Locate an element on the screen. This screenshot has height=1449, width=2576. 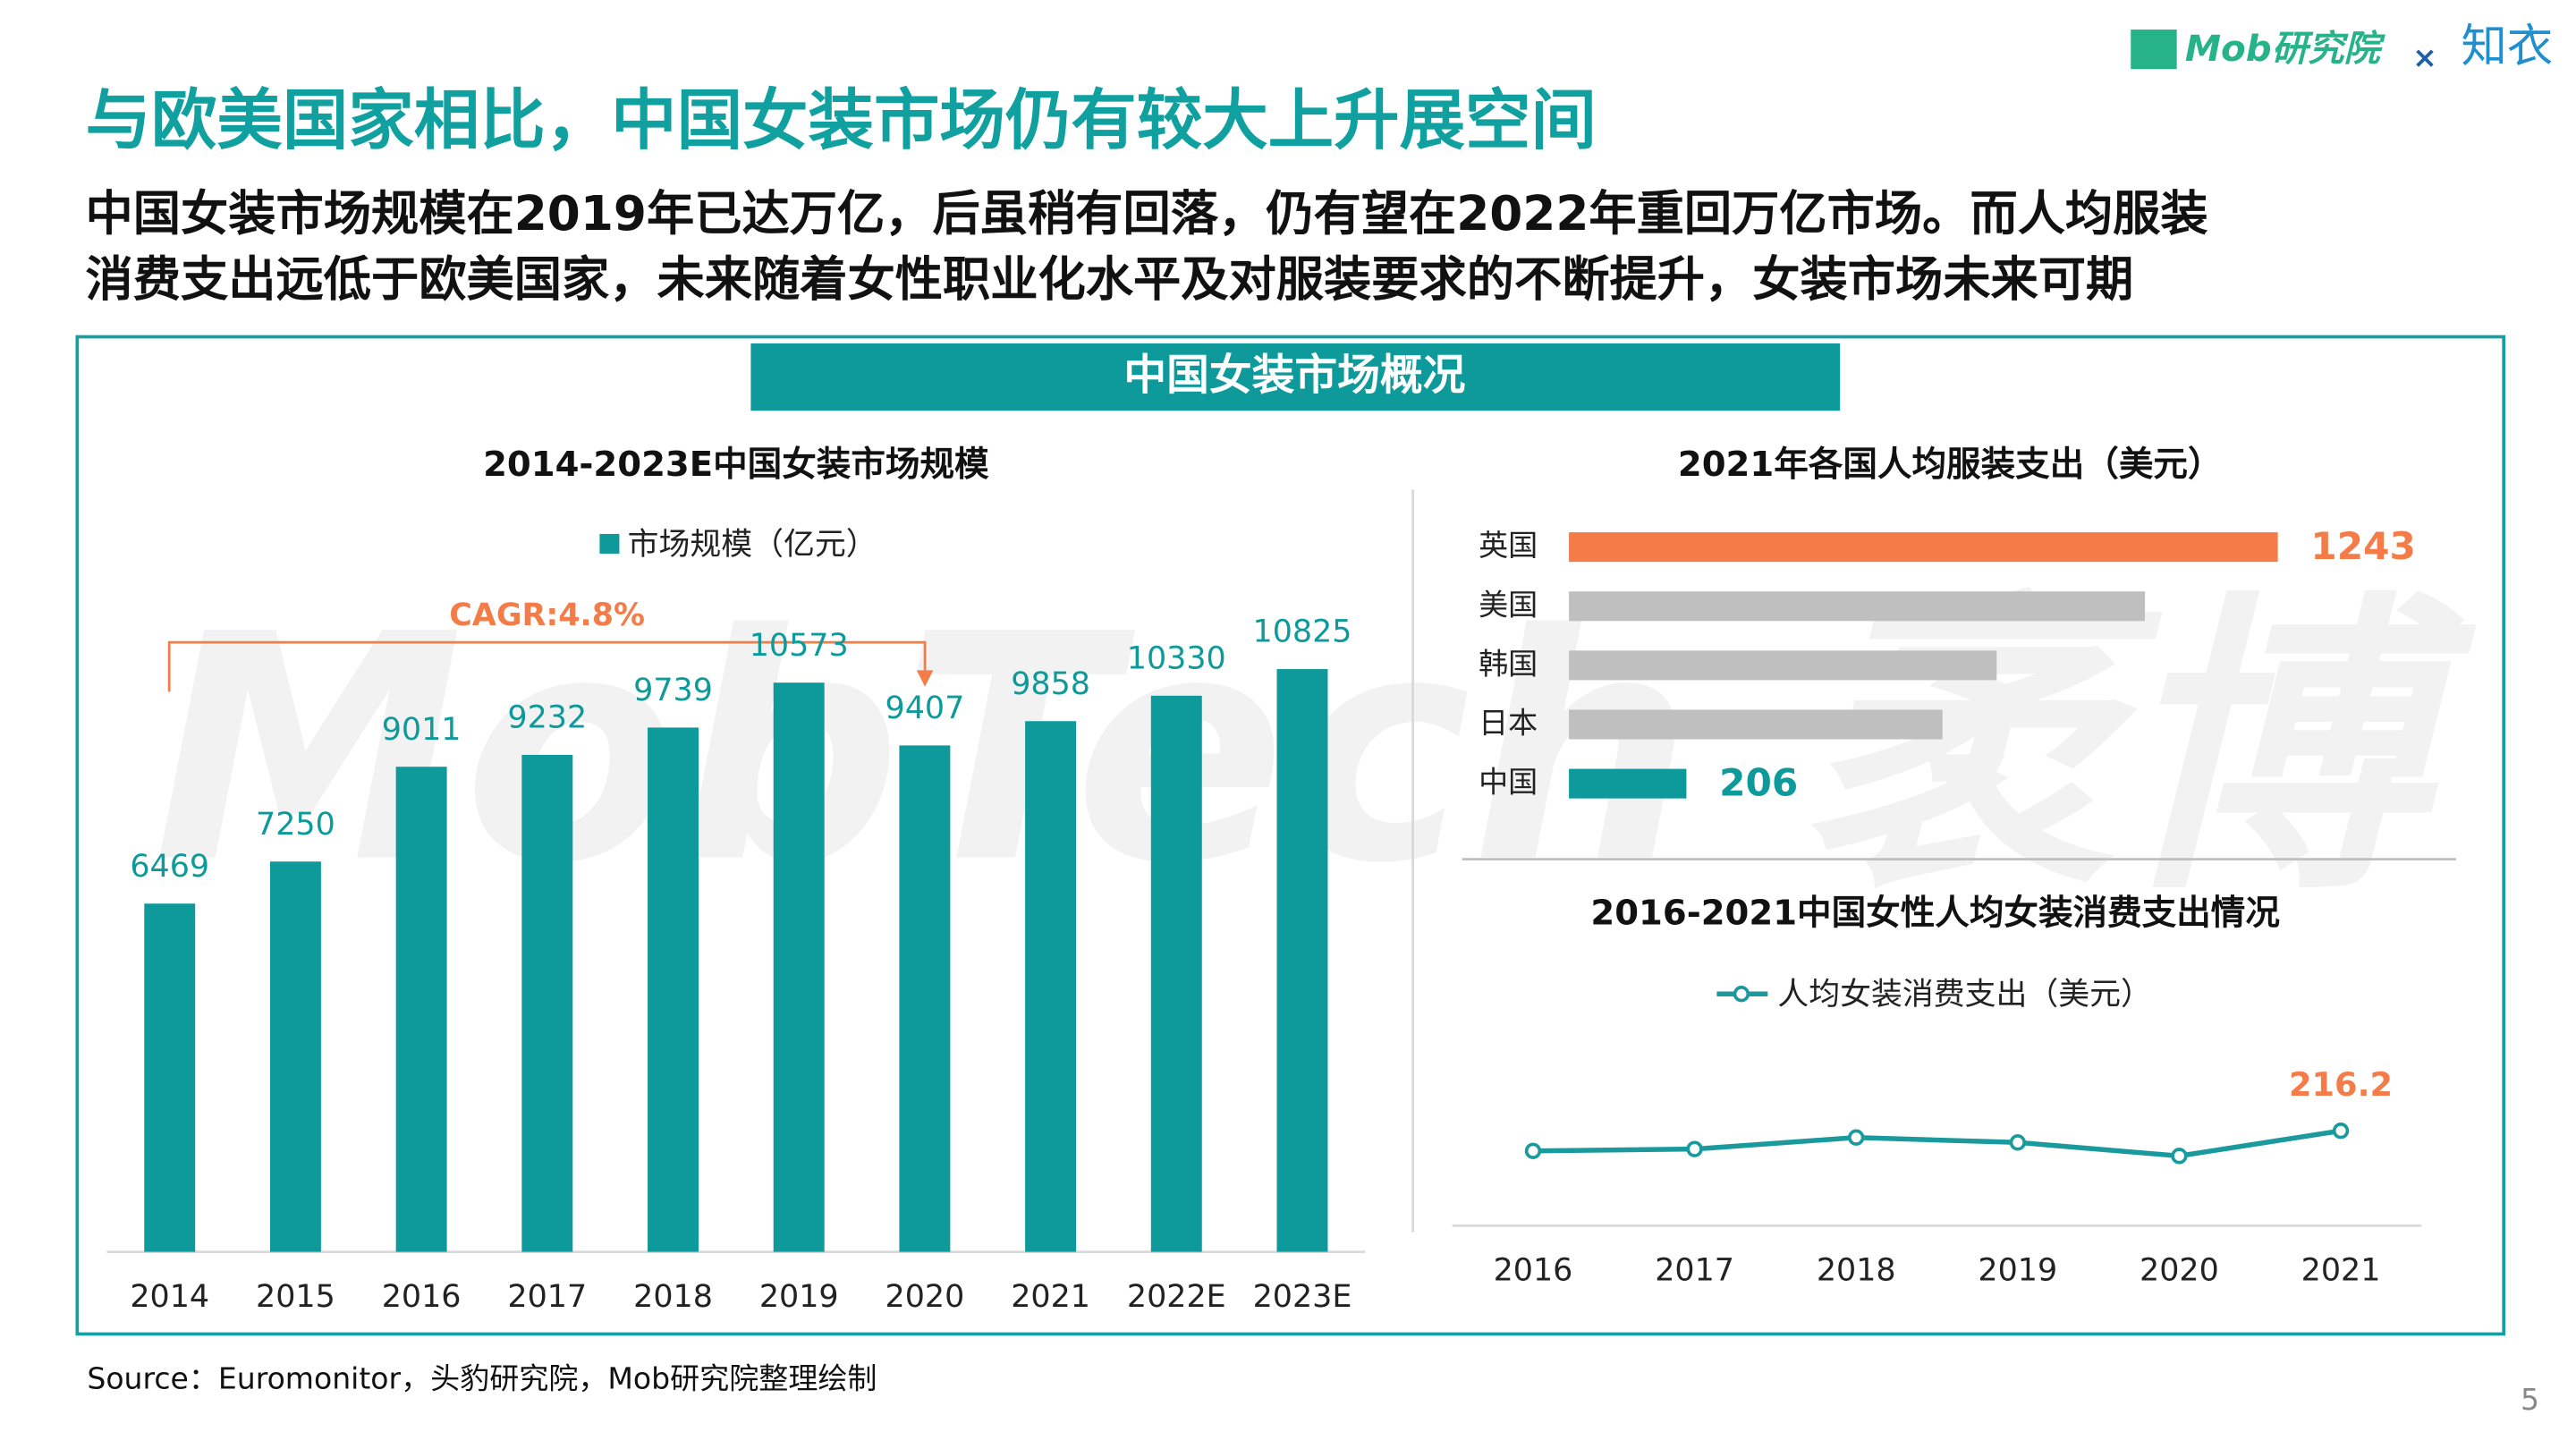
legend-label: 市场规模（亿元） is located at coordinates (752, 545).